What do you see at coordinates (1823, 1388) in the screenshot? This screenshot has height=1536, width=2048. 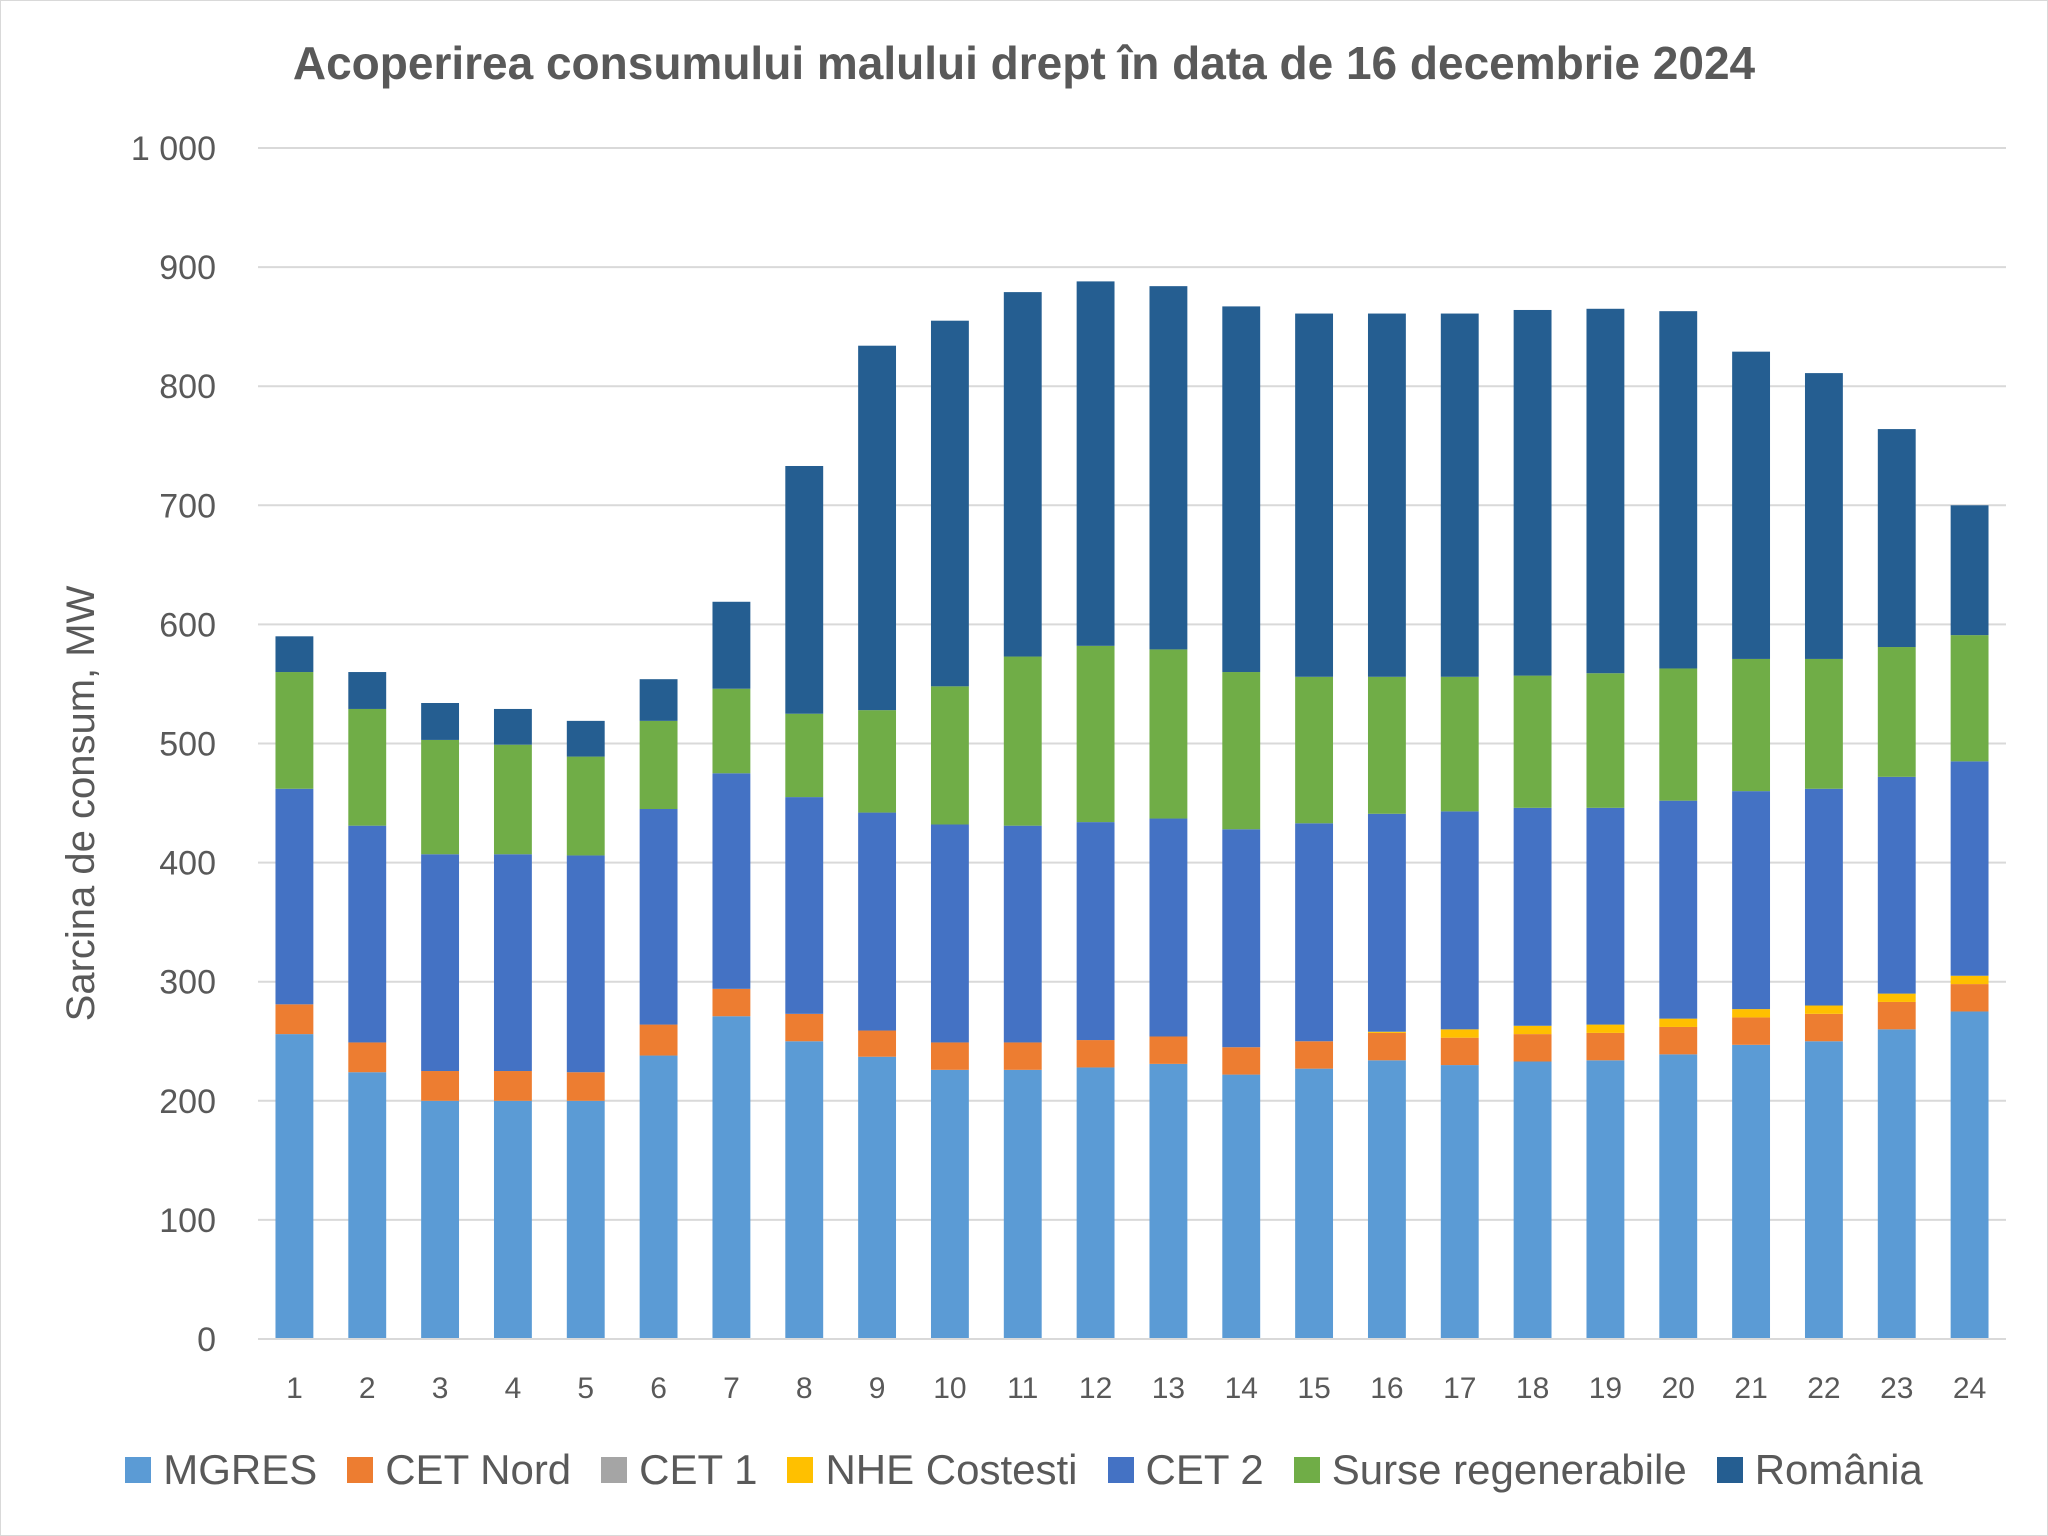 I see `x-tick-label: 22` at bounding box center [1823, 1388].